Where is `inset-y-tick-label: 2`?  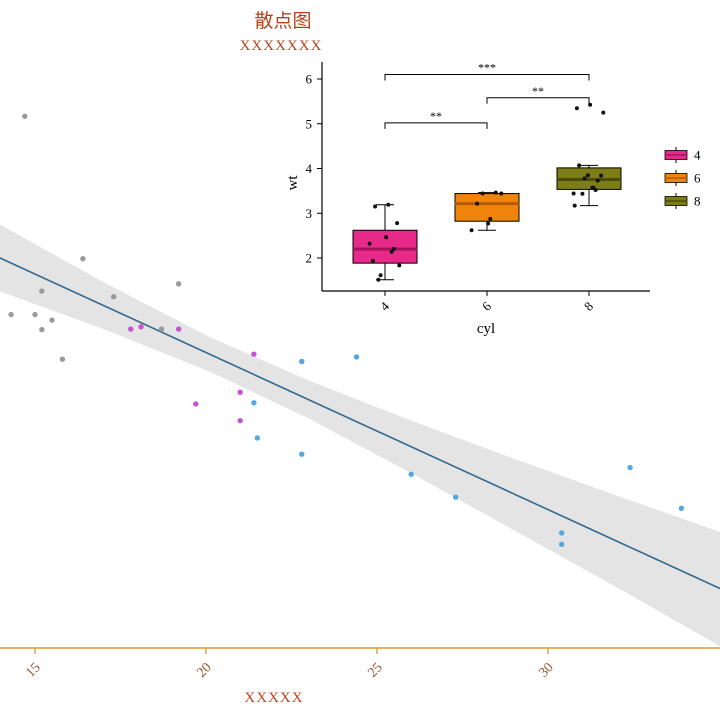 inset-y-tick-label: 2 is located at coordinates (309, 258).